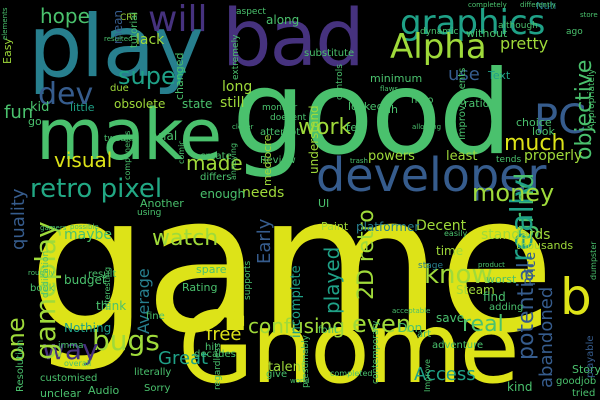 This screenshot has width=600, height=400. What do you see at coordinates (329, 53) in the screenshot?
I see `word-substitute: substitute` at bounding box center [329, 53].